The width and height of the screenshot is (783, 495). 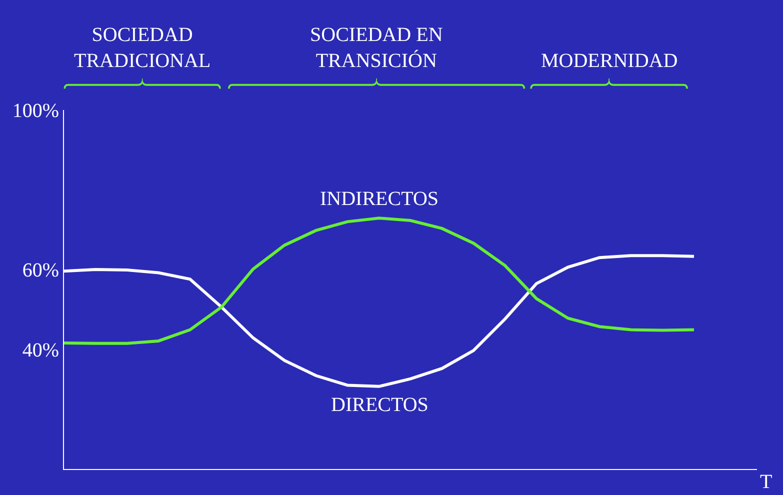 I want to click on text: SOCIEDAD TRADICIONAL, so click(x=142, y=48).